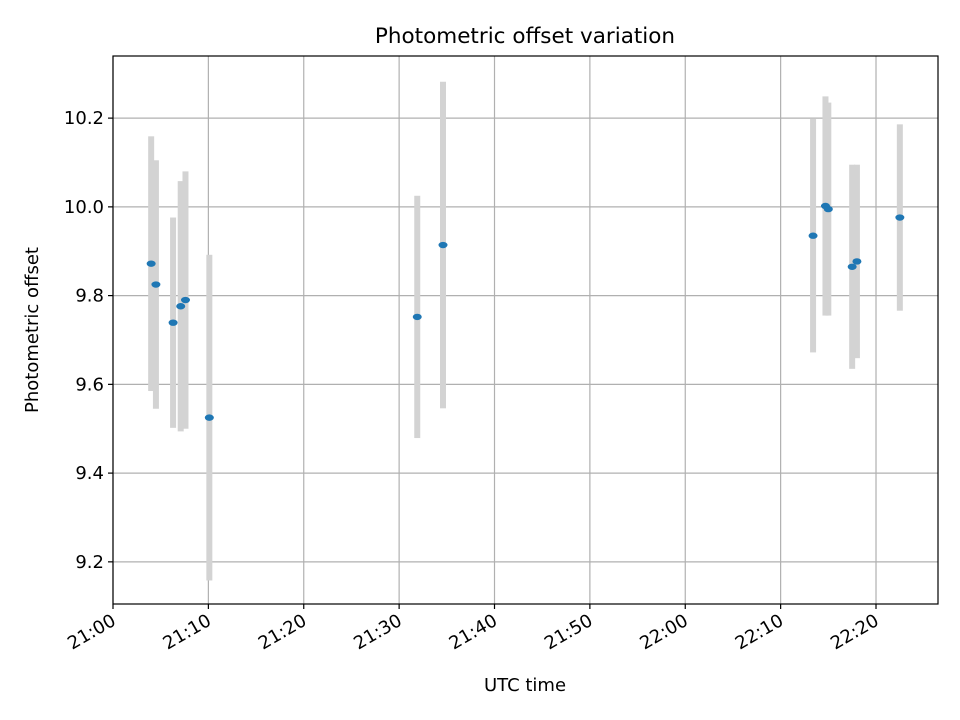  Describe the element at coordinates (84, 207) in the screenshot. I see `y-tick-label: 10.0` at that location.